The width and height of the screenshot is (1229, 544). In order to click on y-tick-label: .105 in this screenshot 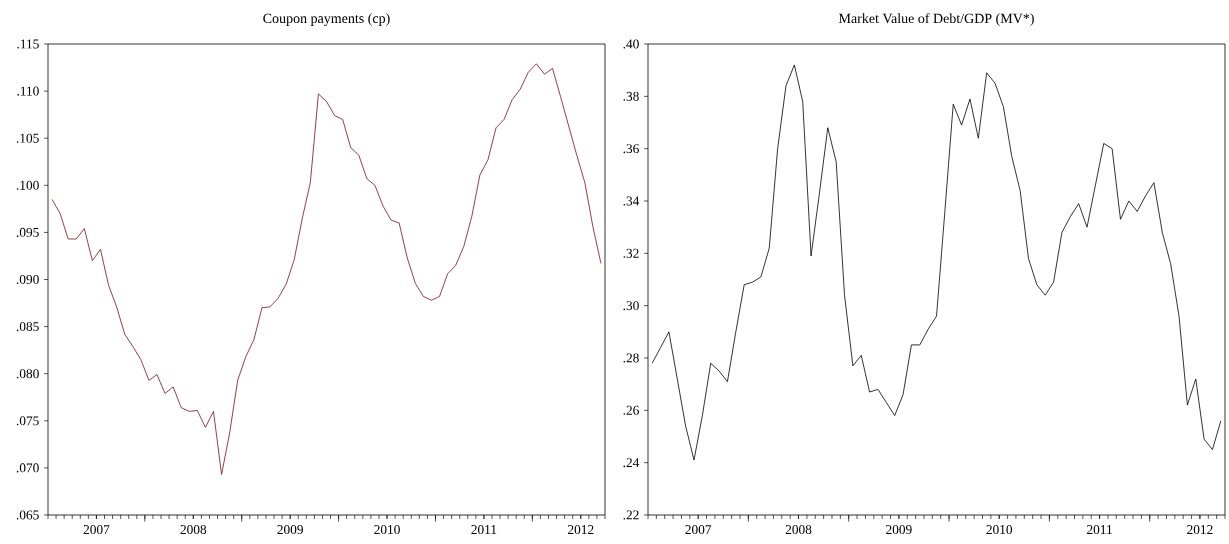, I will do `click(27, 138)`.